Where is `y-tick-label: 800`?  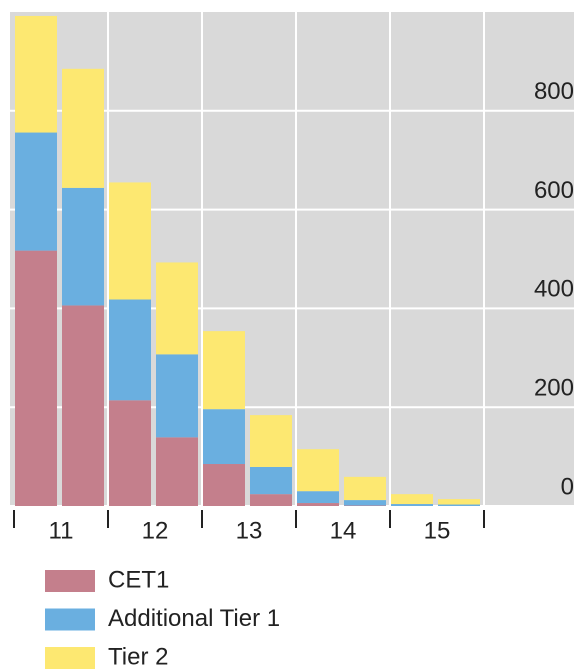 y-tick-label: 800 is located at coordinates (554, 91).